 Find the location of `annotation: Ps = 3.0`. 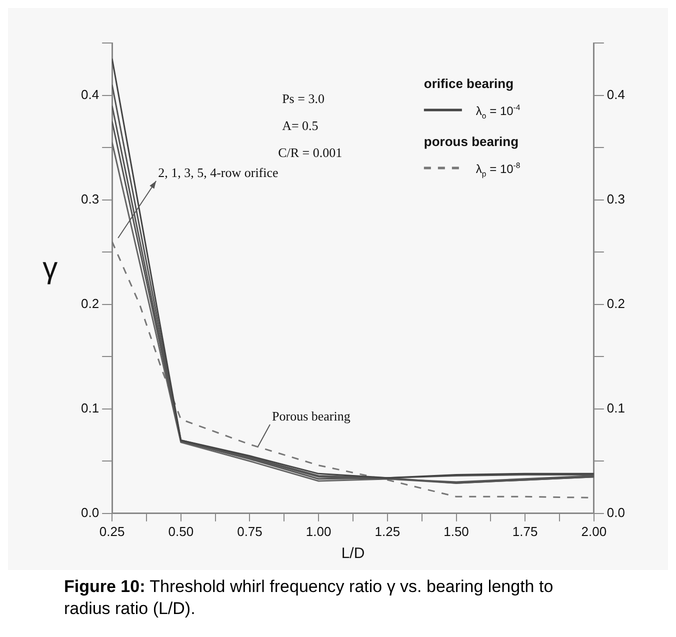

annotation: Ps = 3.0 is located at coordinates (303, 98).